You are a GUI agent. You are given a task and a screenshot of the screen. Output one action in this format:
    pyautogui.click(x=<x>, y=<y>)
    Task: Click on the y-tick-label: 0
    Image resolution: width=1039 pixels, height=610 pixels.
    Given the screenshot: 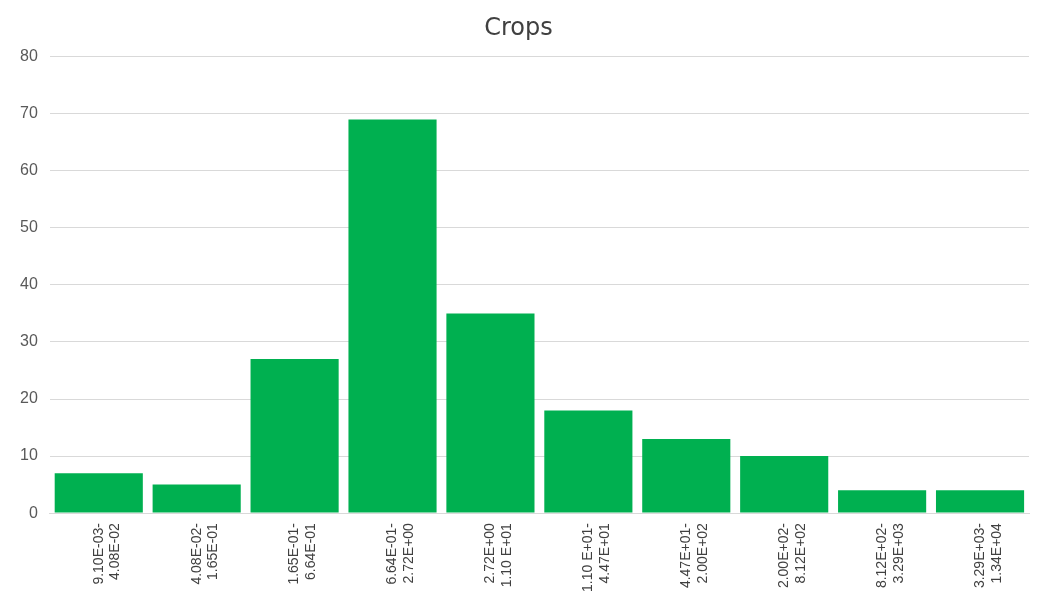 What is the action you would take?
    pyautogui.click(x=33, y=512)
    